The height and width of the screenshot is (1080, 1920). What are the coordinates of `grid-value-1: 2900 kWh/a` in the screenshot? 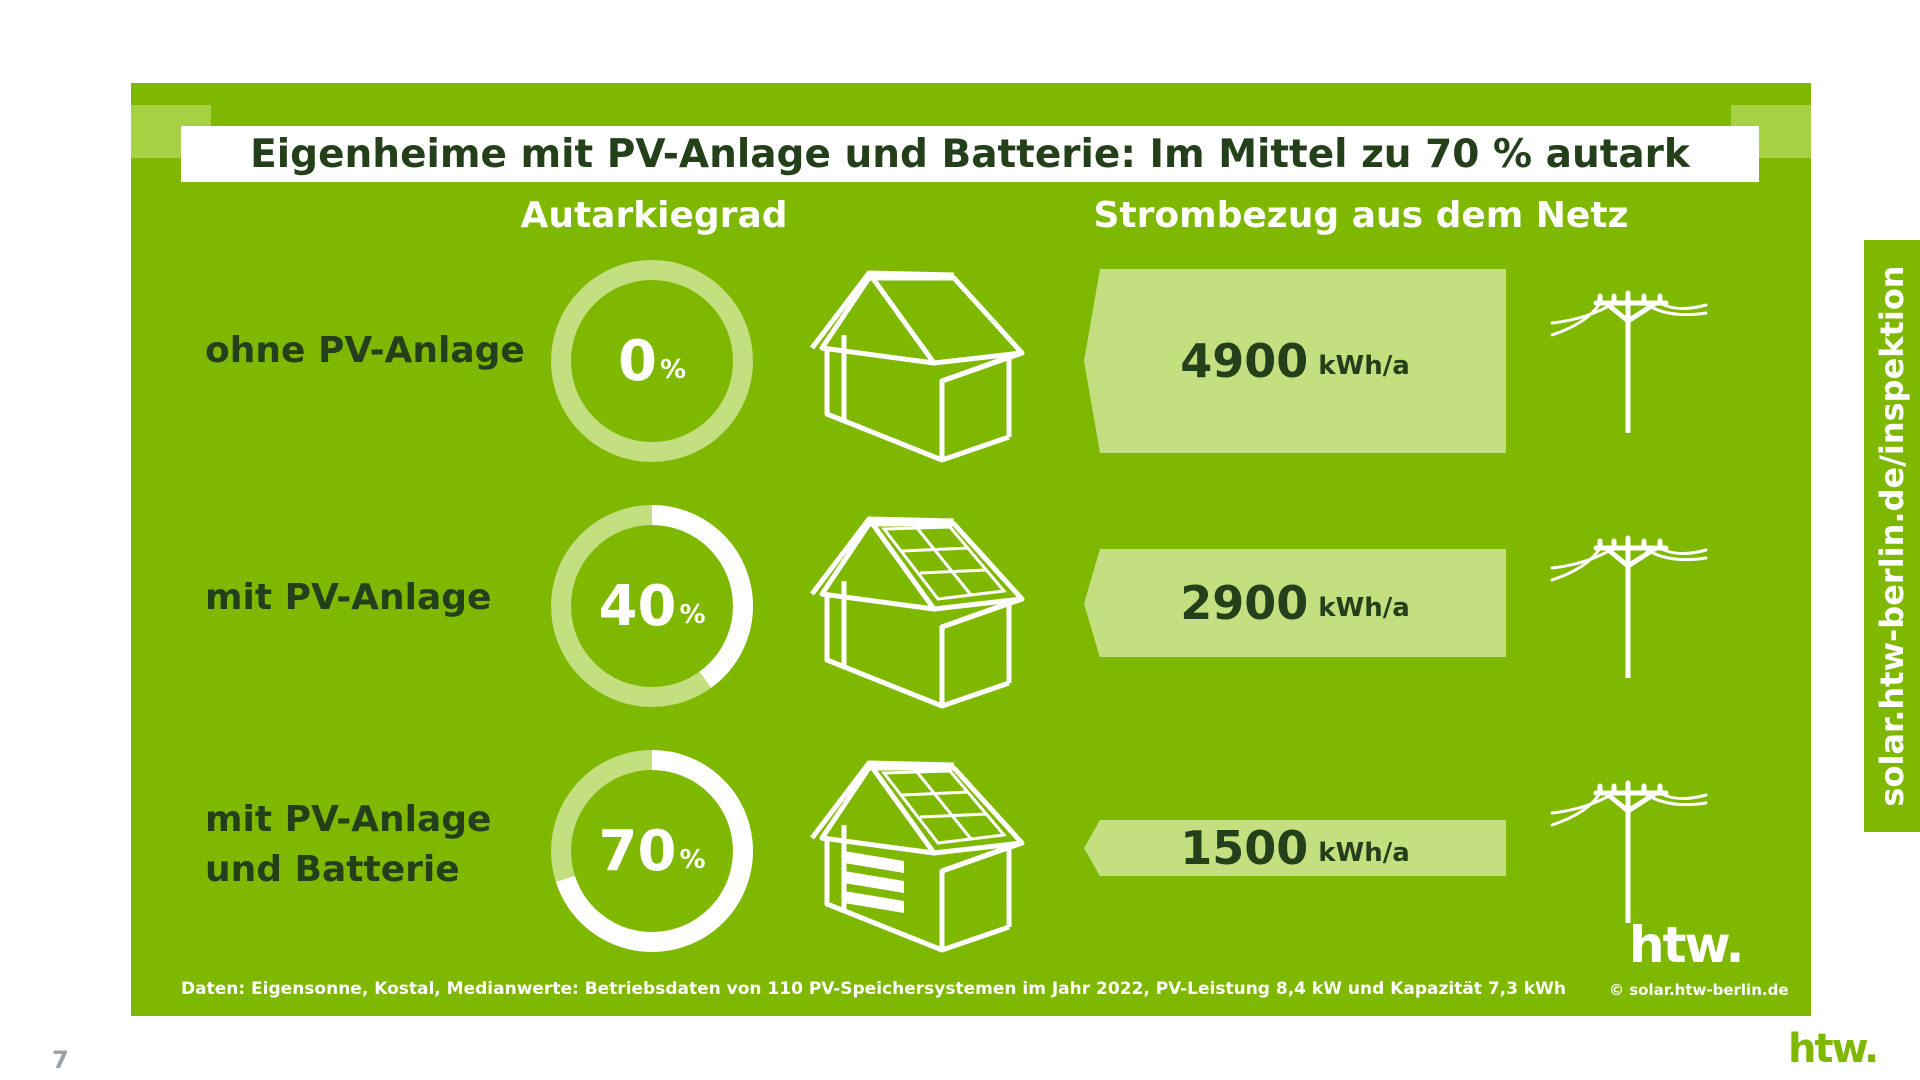 It's located at (1295, 603).